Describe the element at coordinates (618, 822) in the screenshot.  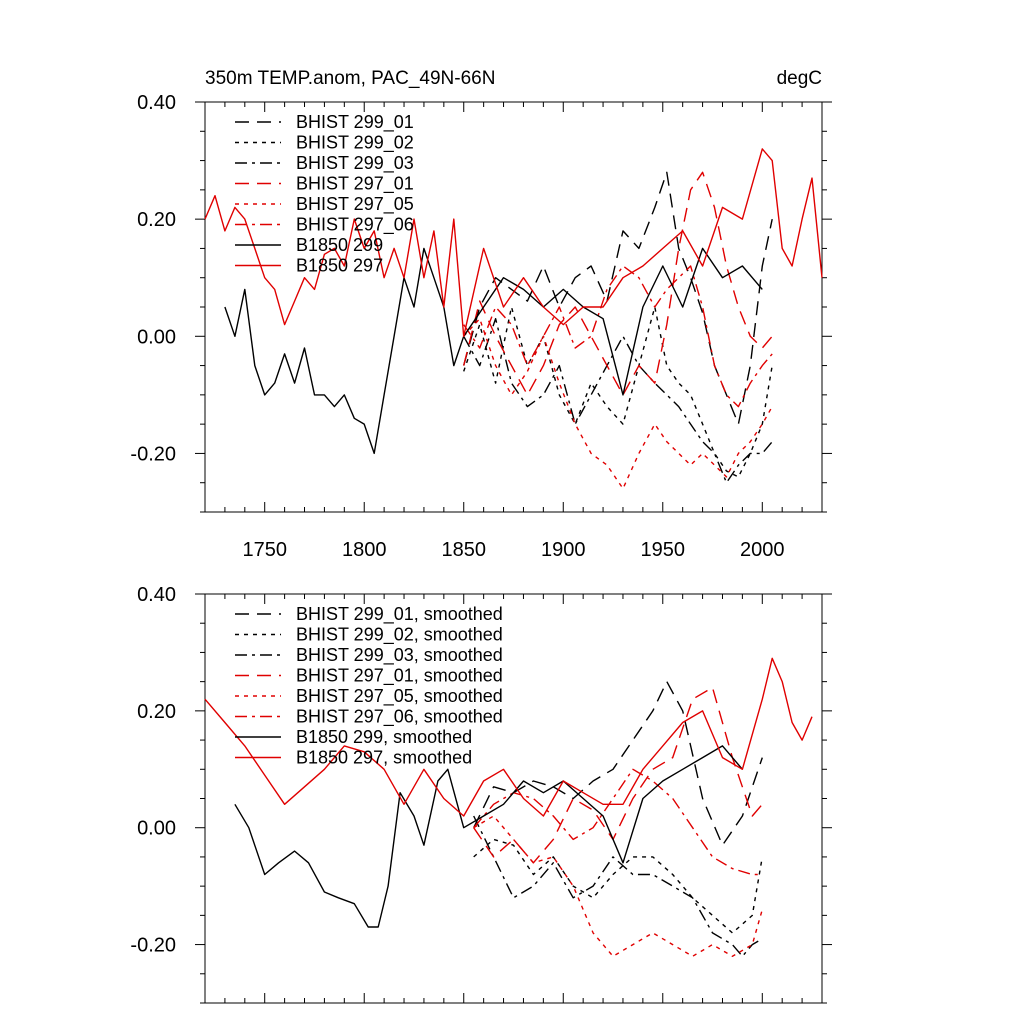
I see `series-line-bhist-297-06-smoothed` at that location.